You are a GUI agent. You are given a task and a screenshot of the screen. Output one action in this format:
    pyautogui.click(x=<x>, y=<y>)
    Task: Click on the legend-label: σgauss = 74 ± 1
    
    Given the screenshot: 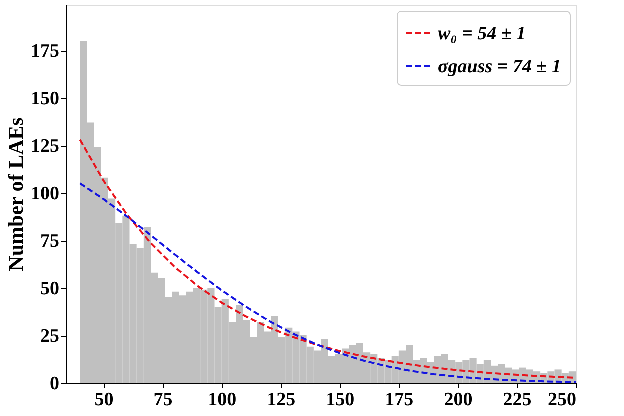 What is the action you would take?
    pyautogui.click(x=500, y=67)
    